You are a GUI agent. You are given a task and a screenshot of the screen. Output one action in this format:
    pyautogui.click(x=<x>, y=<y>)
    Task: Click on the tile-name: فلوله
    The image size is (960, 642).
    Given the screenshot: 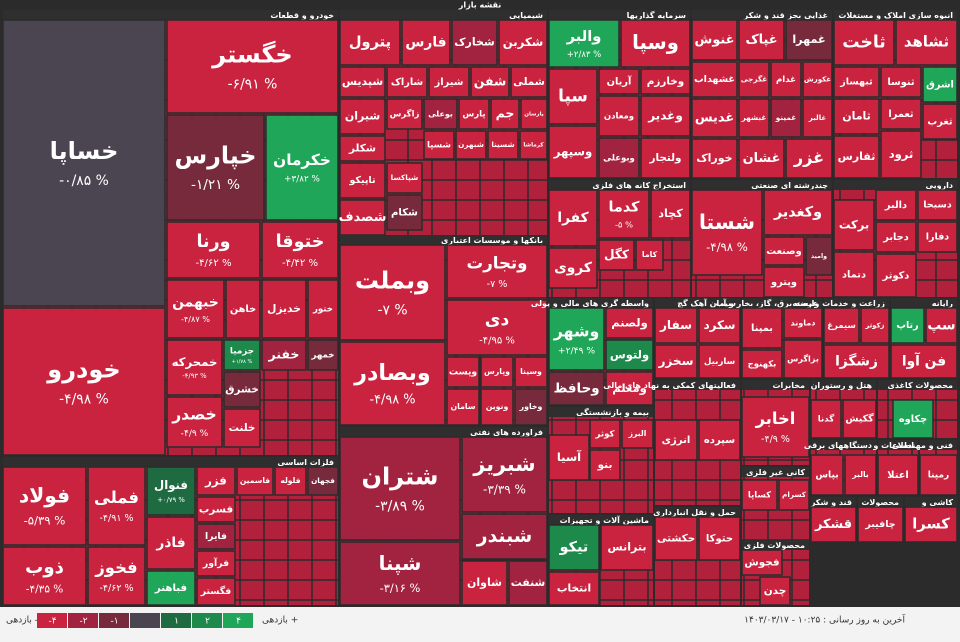 What is the action you would take?
    pyautogui.click(x=290, y=480)
    